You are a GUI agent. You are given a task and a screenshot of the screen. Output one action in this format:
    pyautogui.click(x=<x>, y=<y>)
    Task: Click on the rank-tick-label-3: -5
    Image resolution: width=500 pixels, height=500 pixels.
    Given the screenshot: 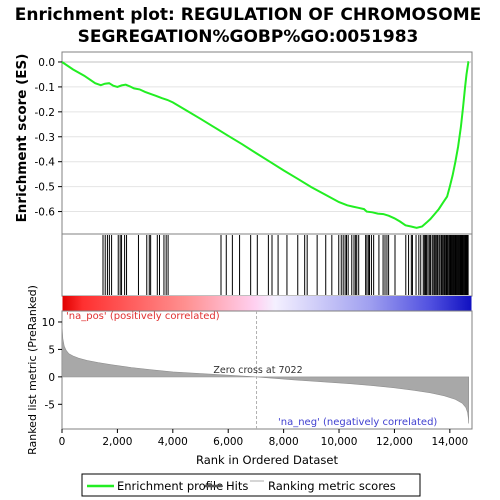 What is the action you would take?
    pyautogui.click(x=50, y=405)
    